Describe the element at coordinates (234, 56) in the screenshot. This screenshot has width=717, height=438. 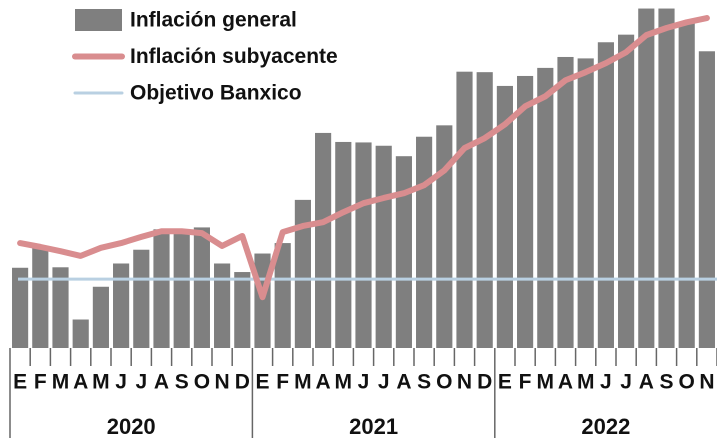
I see `legend-label: Inflación subyacente` at that location.